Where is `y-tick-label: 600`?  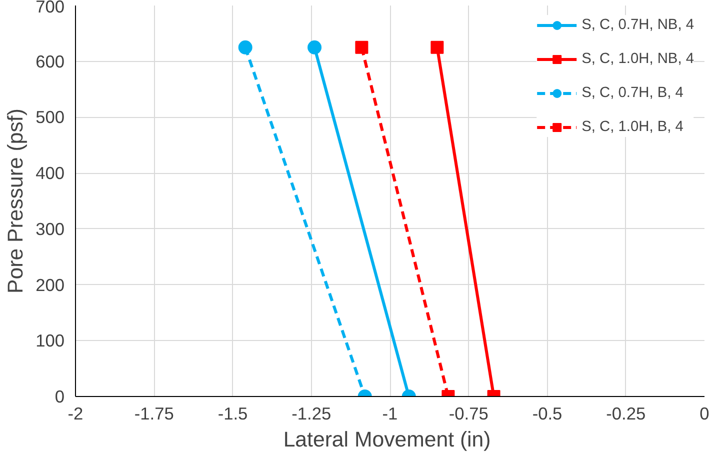 y-tick-label: 600 is located at coordinates (50, 61).